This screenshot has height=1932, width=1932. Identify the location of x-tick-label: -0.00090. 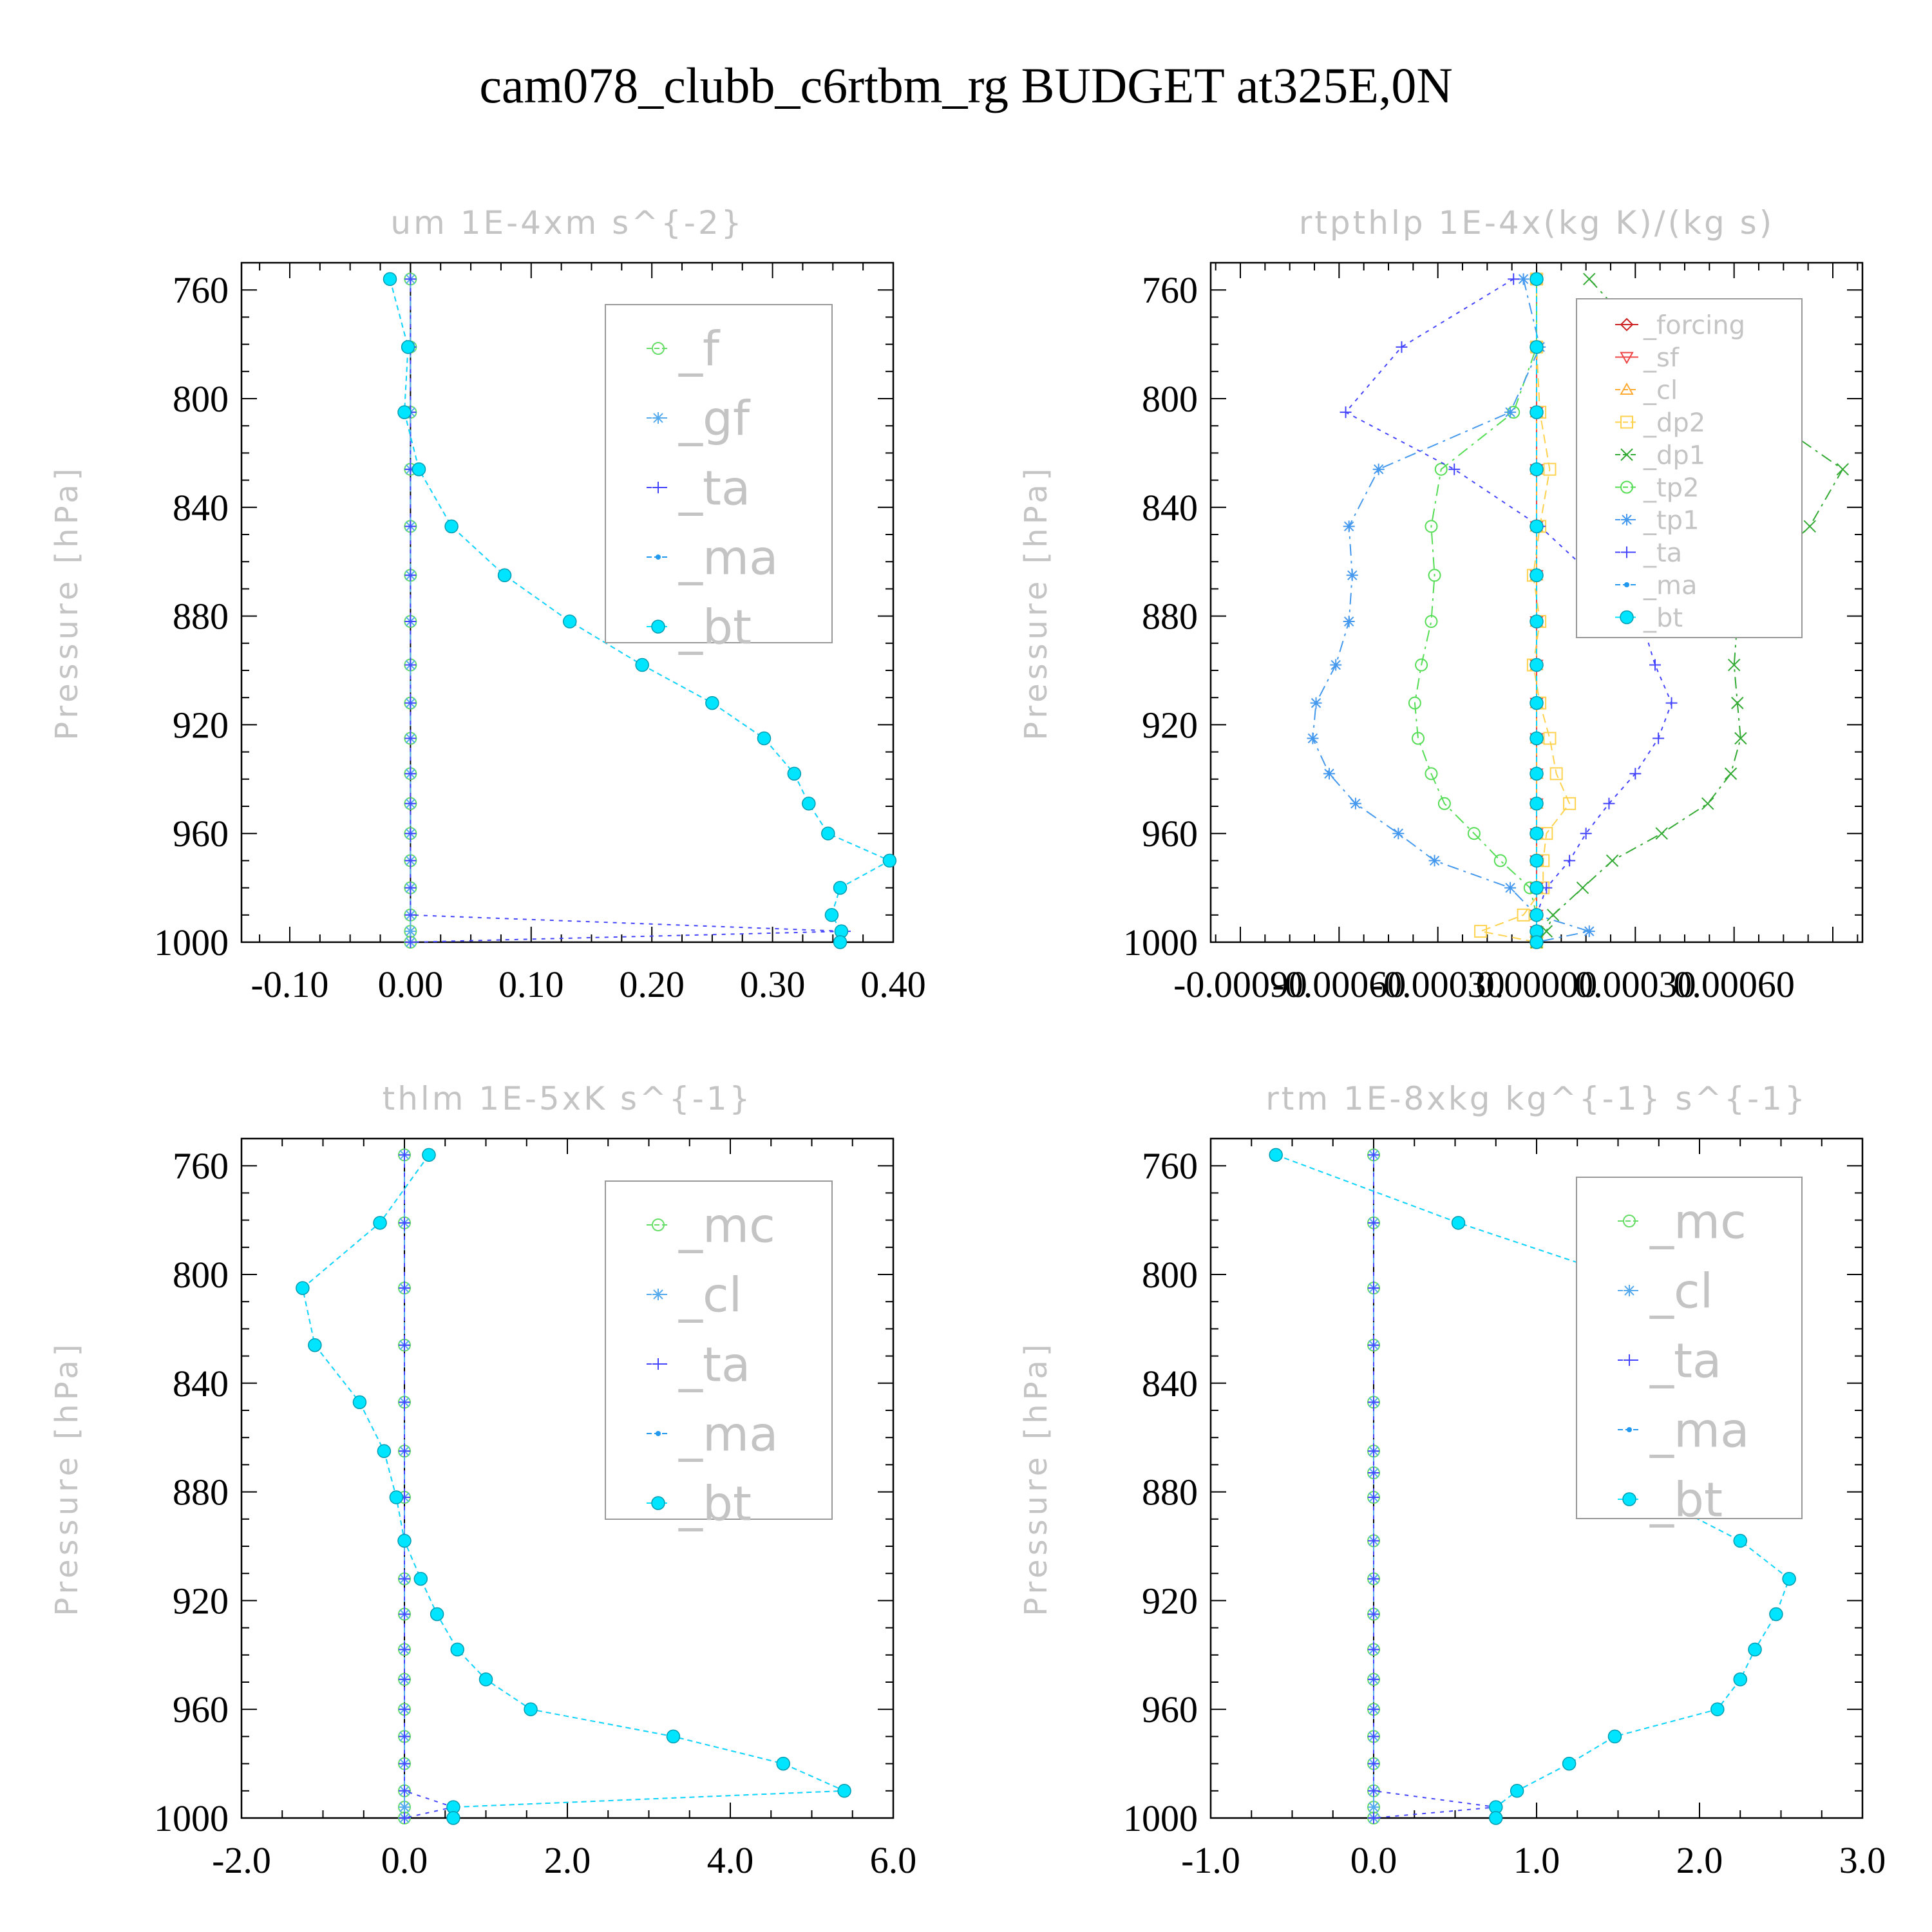
(1240, 984).